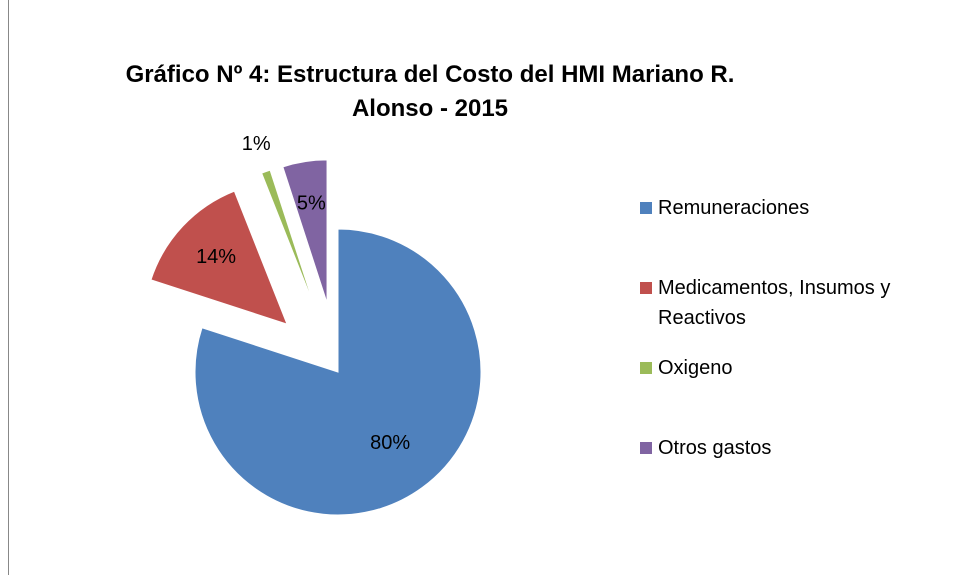 The height and width of the screenshot is (575, 955). What do you see at coordinates (311, 203) in the screenshot?
I see `data-label: 5%` at bounding box center [311, 203].